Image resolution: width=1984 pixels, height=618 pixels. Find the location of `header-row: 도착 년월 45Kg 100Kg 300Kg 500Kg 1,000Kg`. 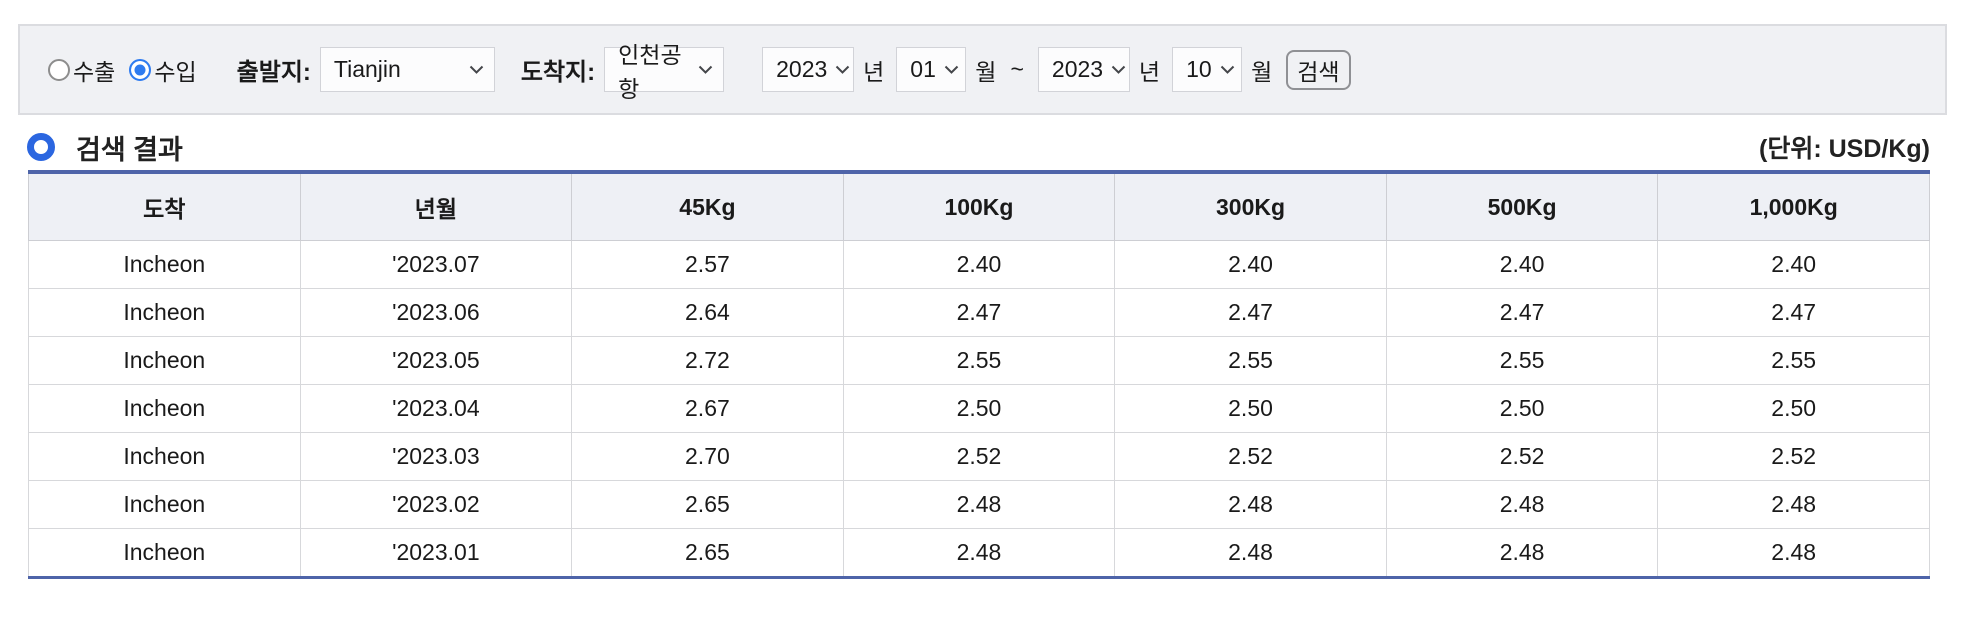

header-row: 도착 년월 45Kg 100Kg 300Kg 500Kg 1,000Kg is located at coordinates (979, 206).